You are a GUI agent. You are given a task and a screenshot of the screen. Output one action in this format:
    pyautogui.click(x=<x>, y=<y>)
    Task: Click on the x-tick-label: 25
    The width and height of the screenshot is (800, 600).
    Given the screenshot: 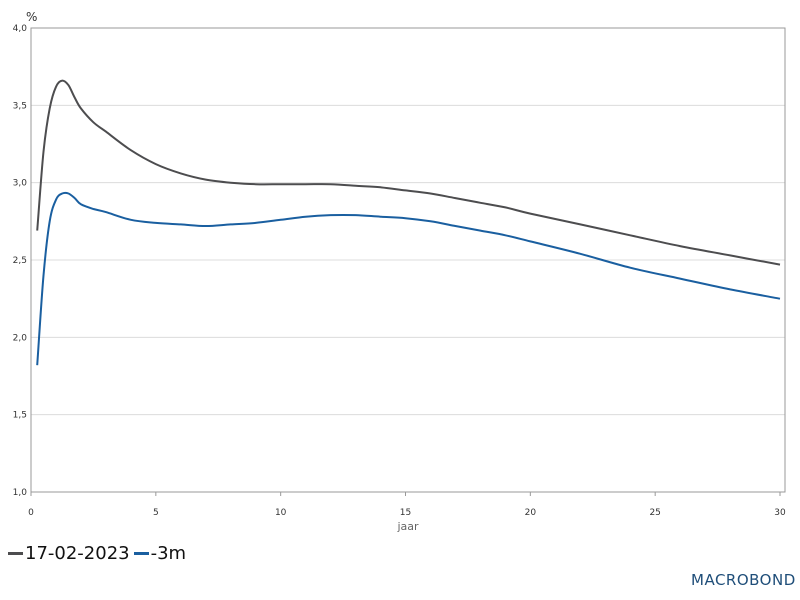 What is the action you would take?
    pyautogui.click(x=654, y=513)
    